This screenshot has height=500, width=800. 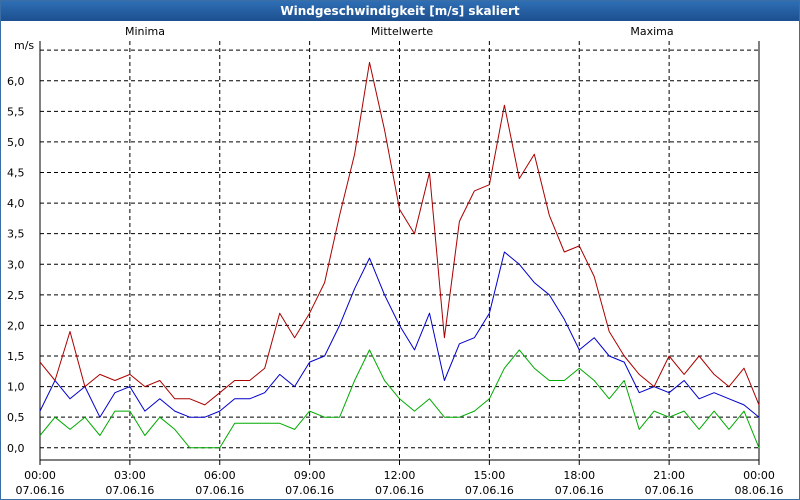 I want to click on x-tick-time: 03:00, so click(x=130, y=475).